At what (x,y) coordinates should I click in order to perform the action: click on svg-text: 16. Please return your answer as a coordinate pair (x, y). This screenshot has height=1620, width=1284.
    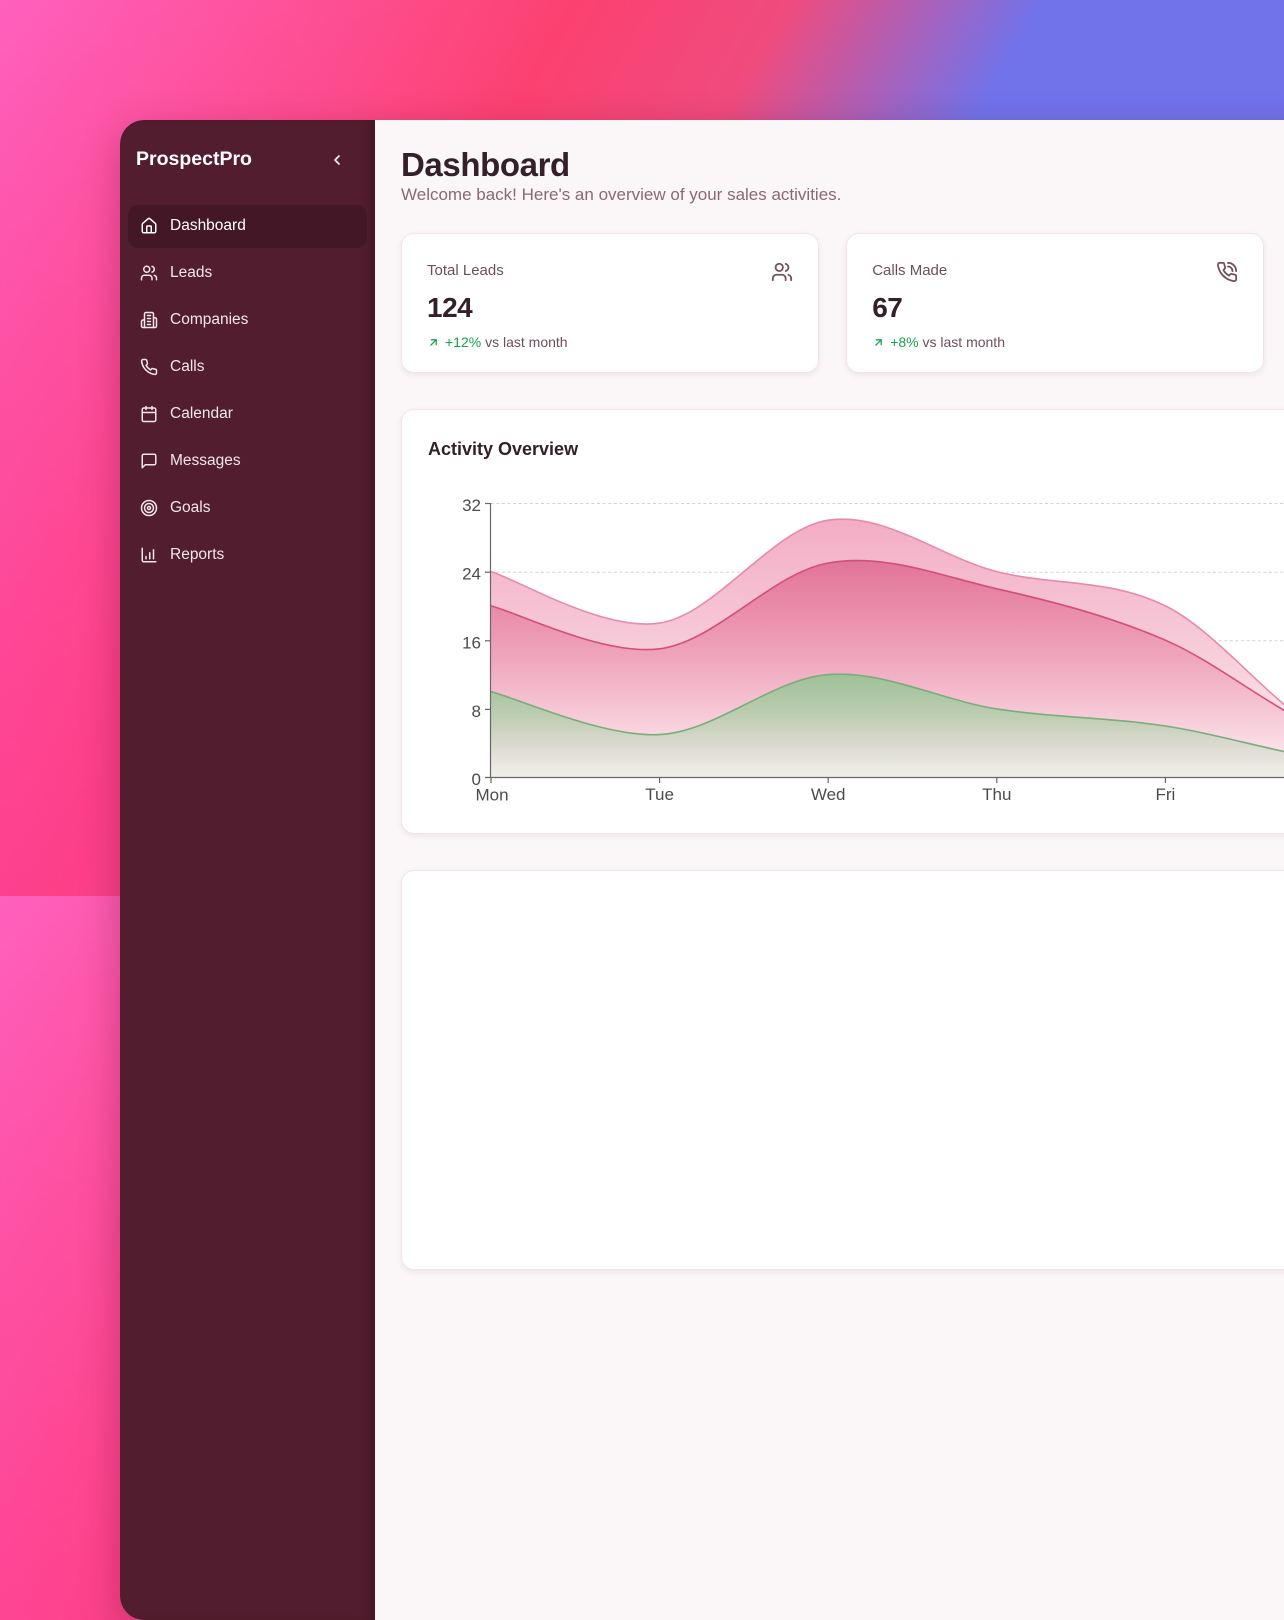
    Looking at the image, I should click on (471, 642).